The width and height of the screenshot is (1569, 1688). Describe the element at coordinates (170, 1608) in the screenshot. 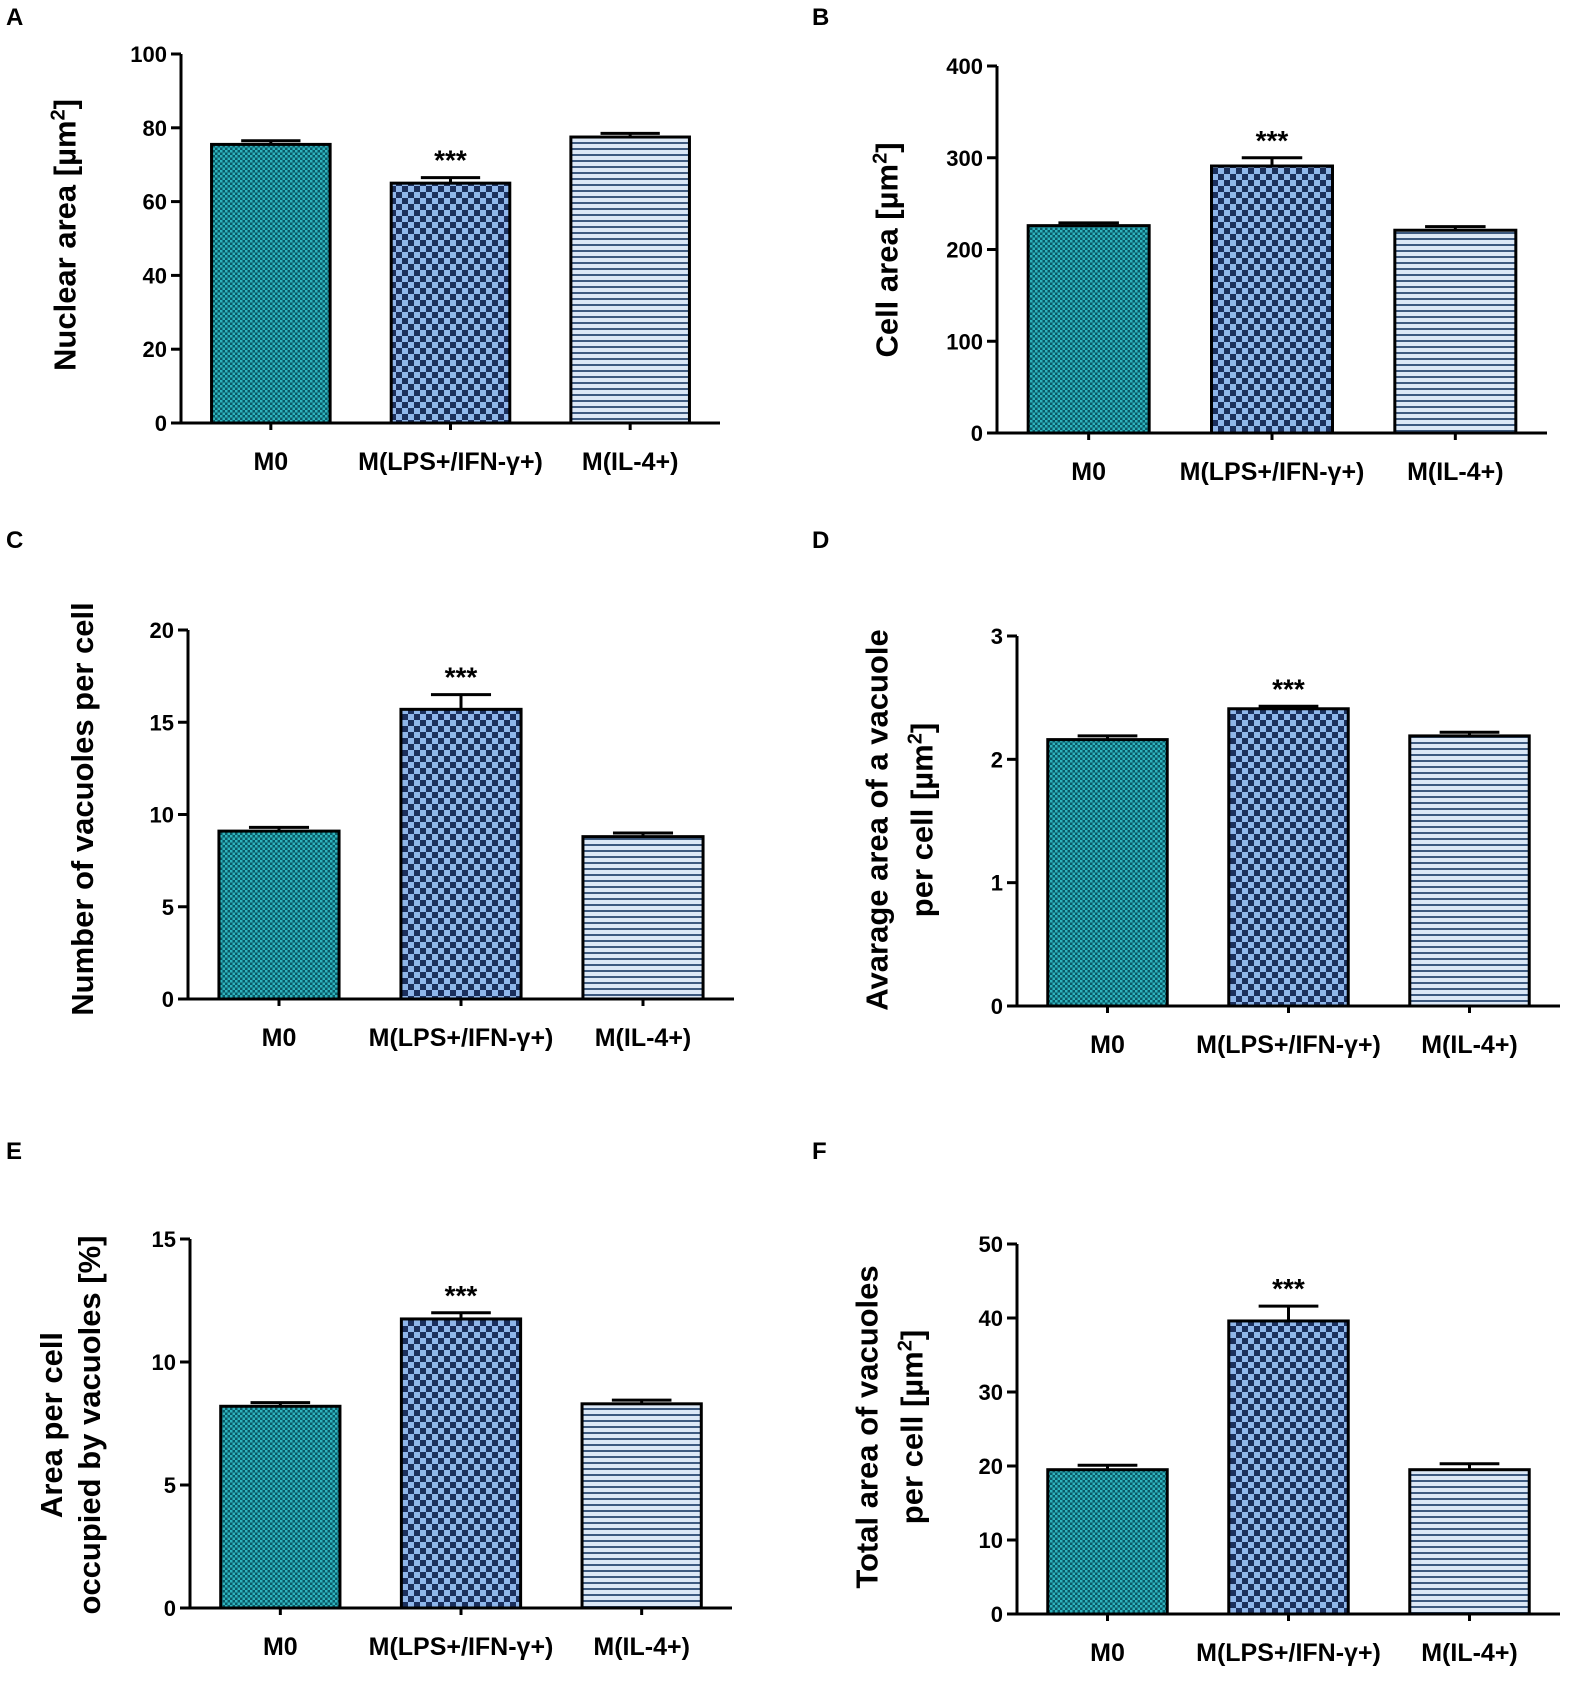

I see `y-tick-label-e: 0` at that location.